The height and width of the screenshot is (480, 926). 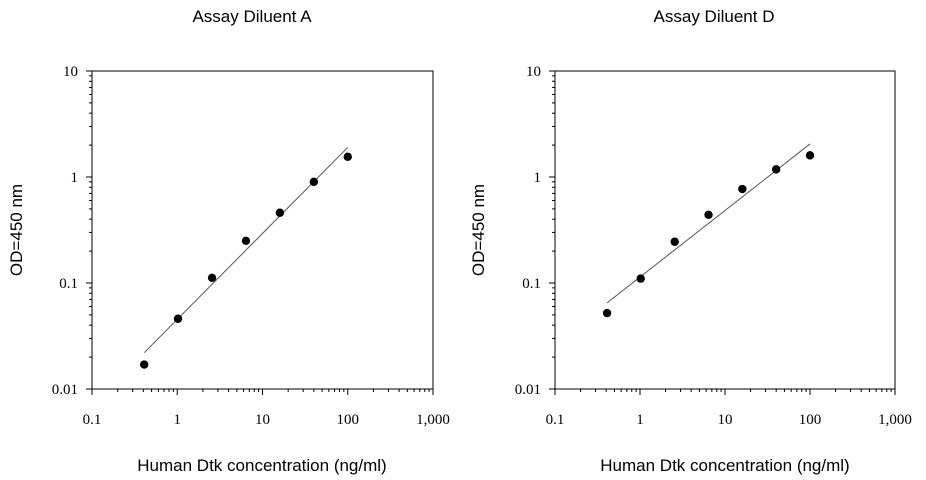 I want to click on chart-a-fit-line-group, so click(x=246, y=250).